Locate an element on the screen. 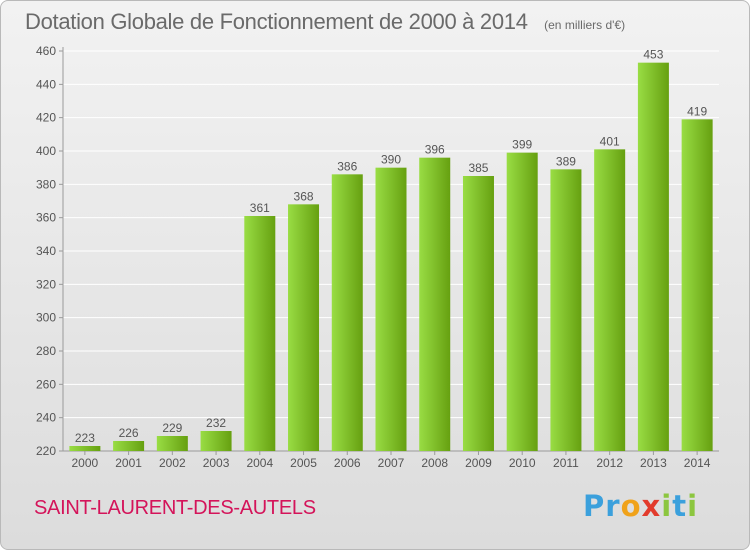  logo-letter: x is located at coordinates (651, 506).